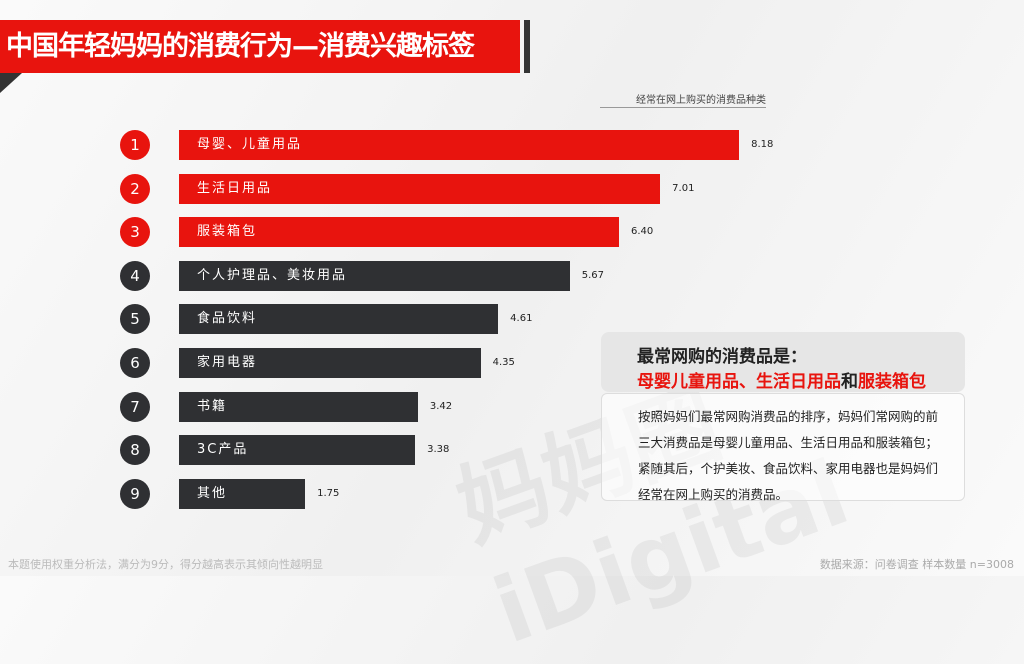 The image size is (1024, 664). I want to click on rank-badge: 8, so click(135, 450).